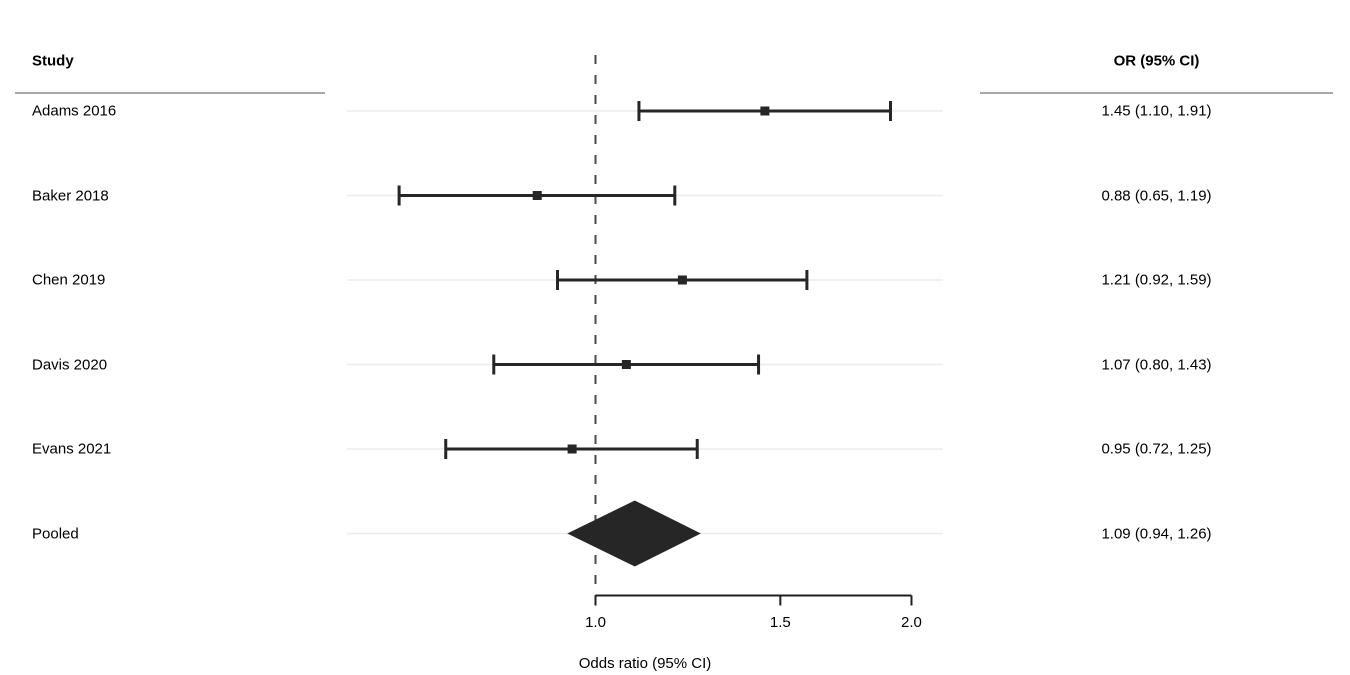  What do you see at coordinates (634, 533) in the screenshot?
I see `pooled-diamond` at bounding box center [634, 533].